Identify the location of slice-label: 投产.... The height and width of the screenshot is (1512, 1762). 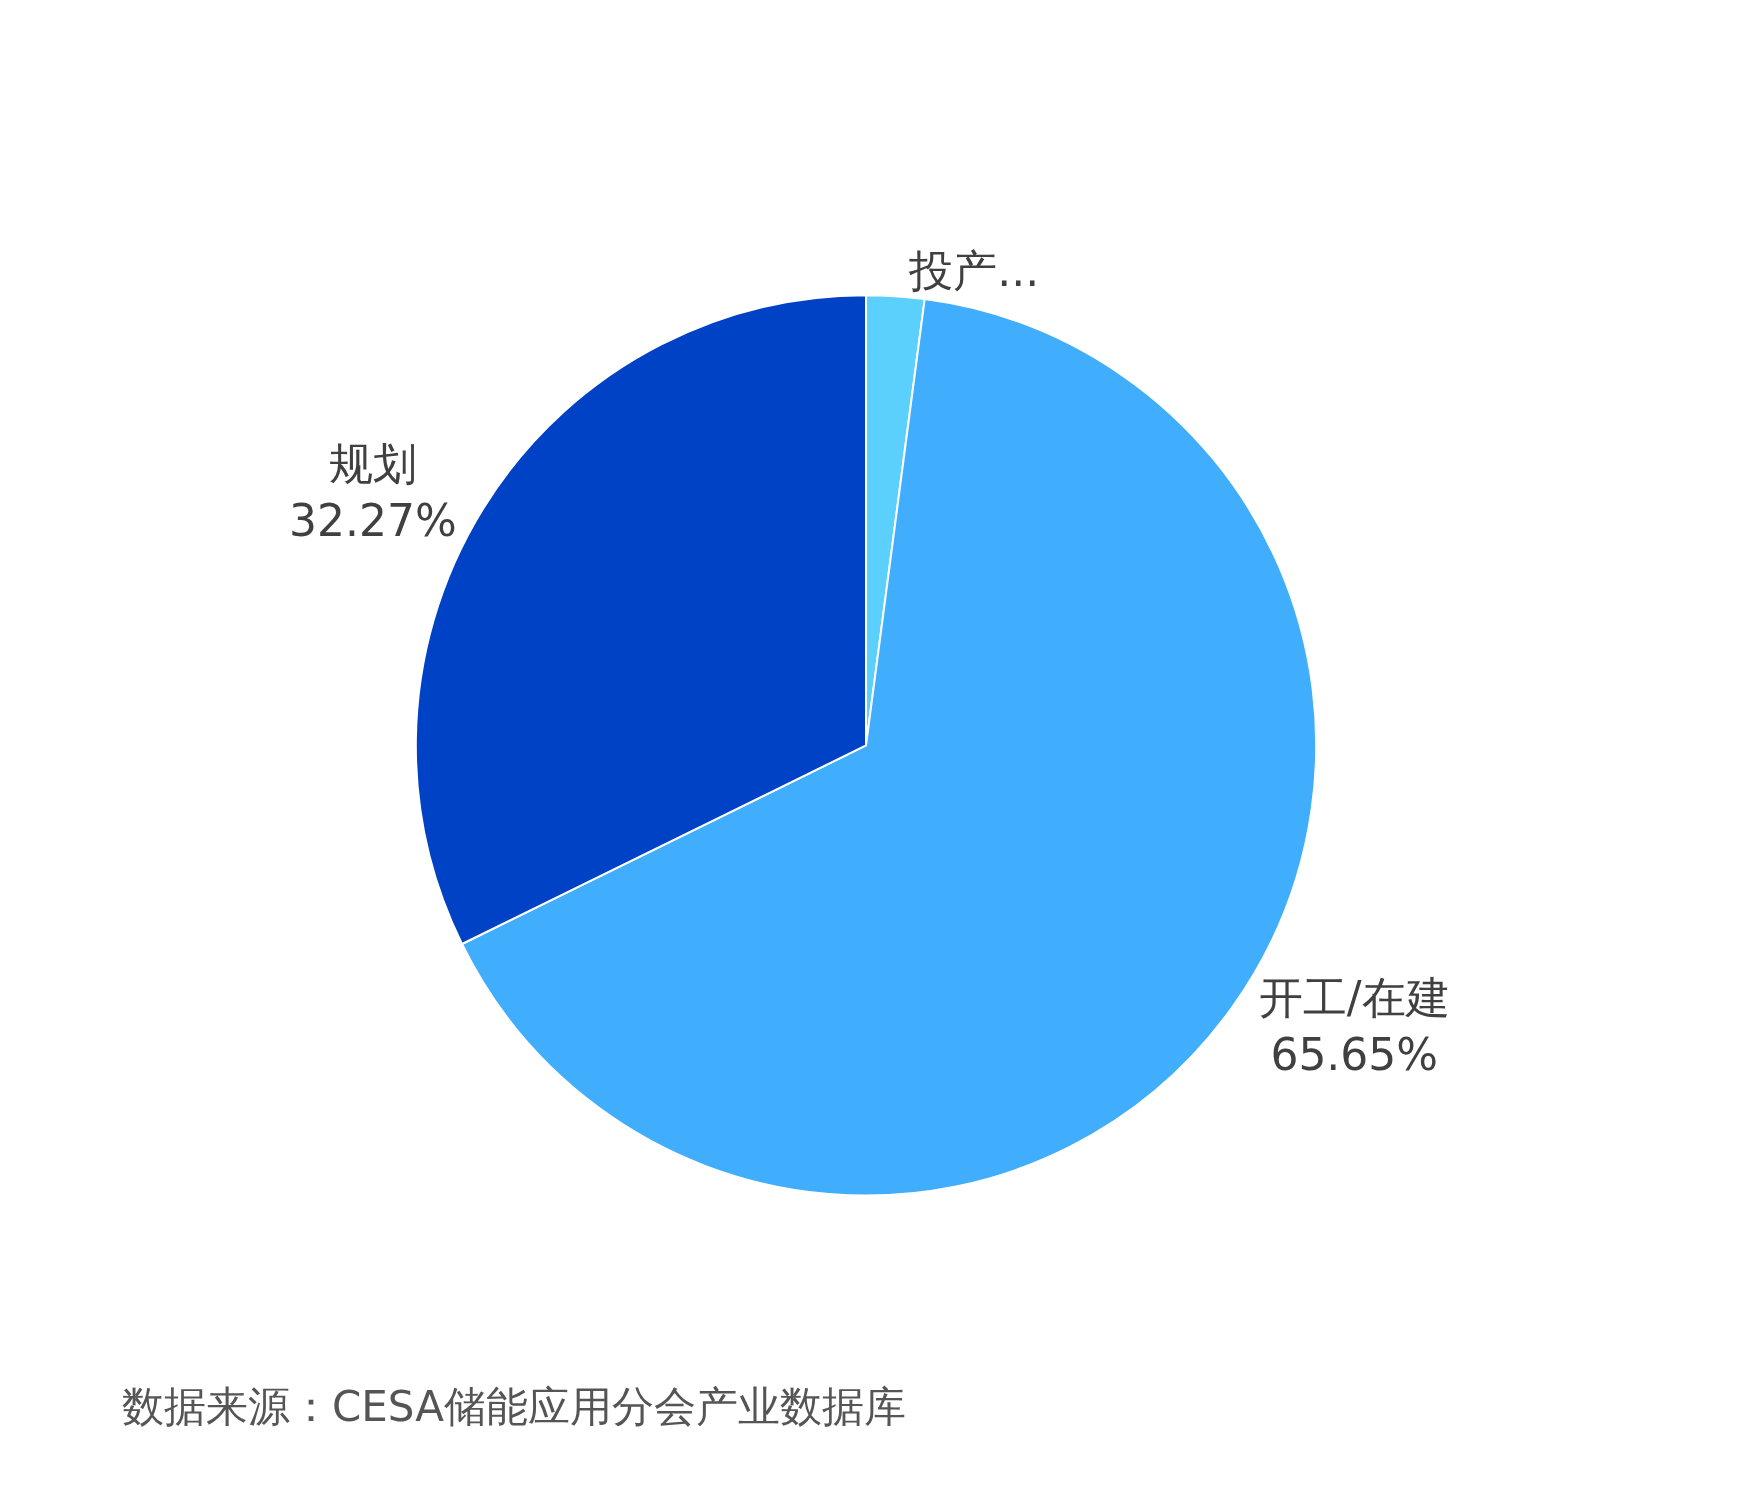
(974, 271).